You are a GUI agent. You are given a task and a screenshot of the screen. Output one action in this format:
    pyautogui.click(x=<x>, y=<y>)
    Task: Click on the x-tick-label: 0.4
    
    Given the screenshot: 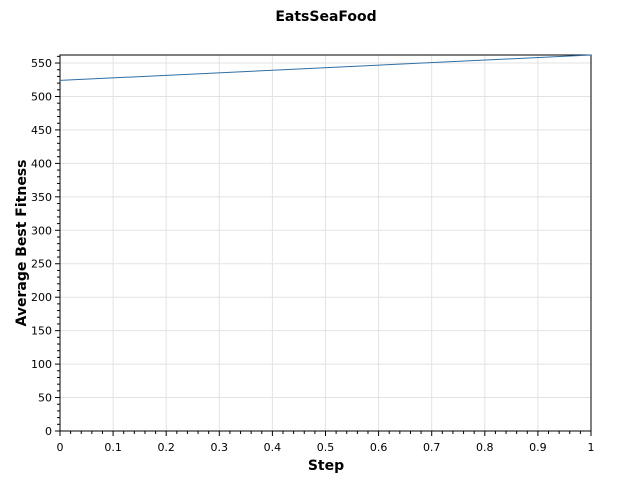 What is the action you would take?
    pyautogui.click(x=273, y=447)
    